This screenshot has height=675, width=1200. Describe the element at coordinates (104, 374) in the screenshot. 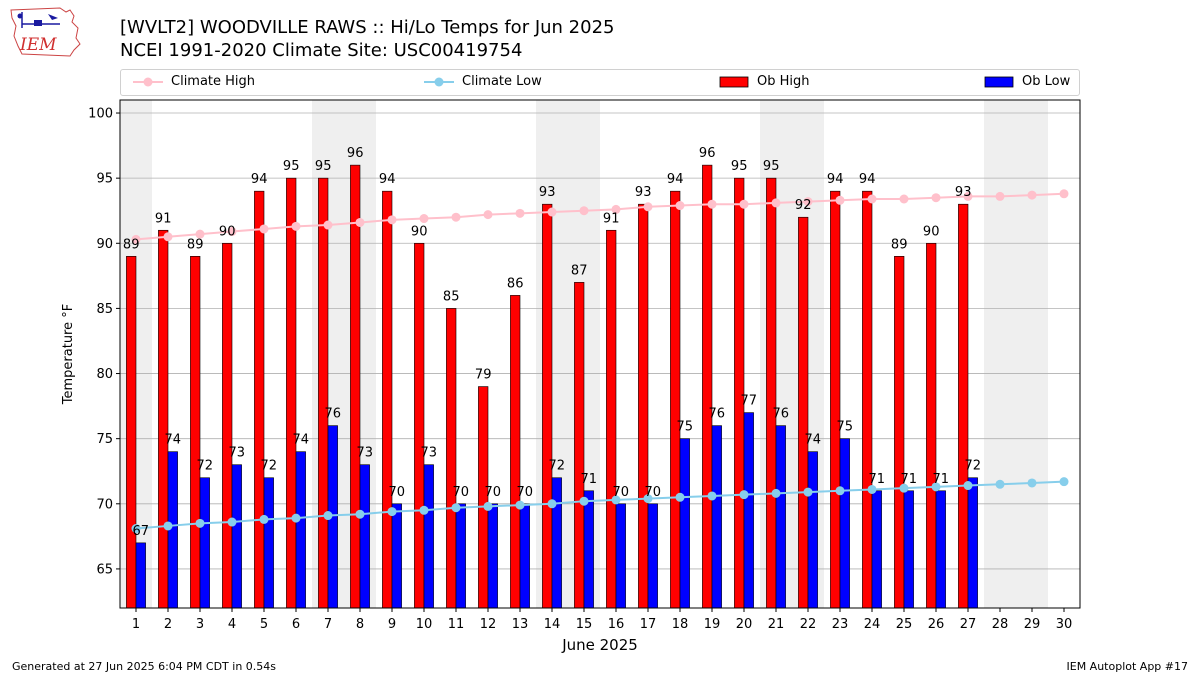

I see `y-tick-label-80: 80` at that location.